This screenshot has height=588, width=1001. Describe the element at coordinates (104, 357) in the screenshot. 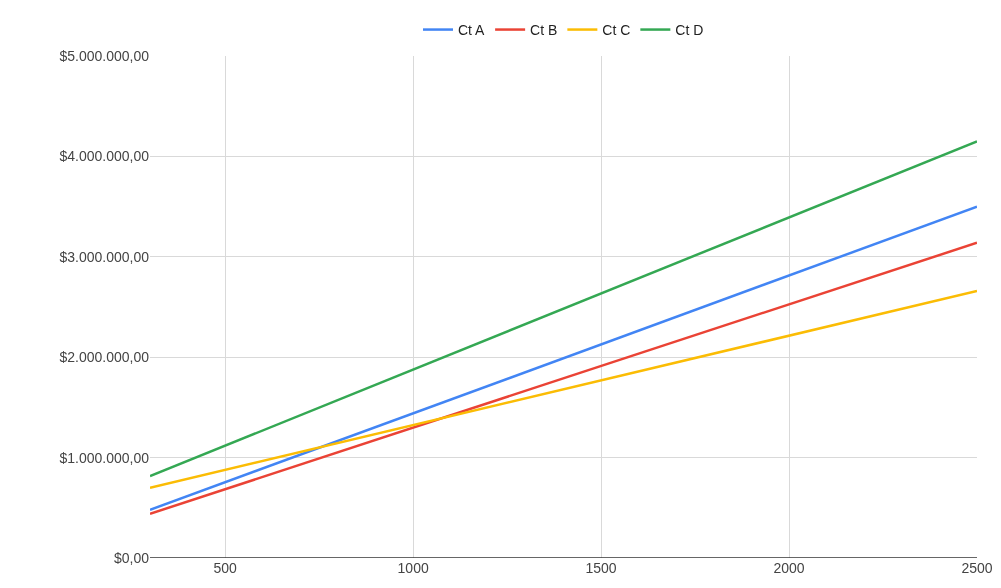

I see `y-tick-label: $2.000.000,00` at that location.